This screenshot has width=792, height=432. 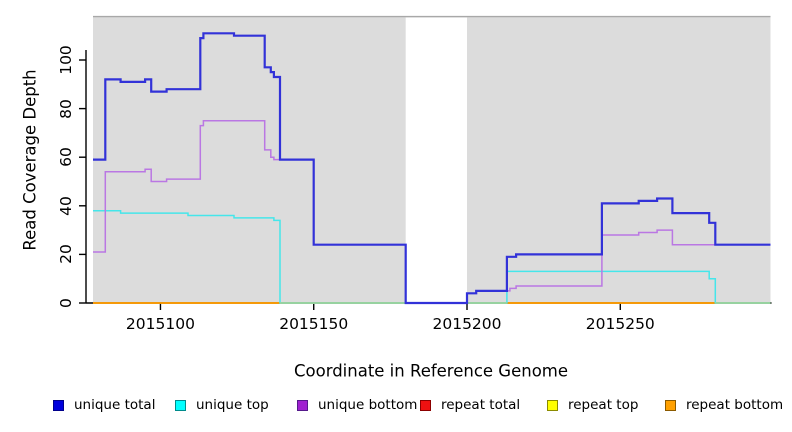 I want to click on y-tick-label: 0, so click(x=66, y=303).